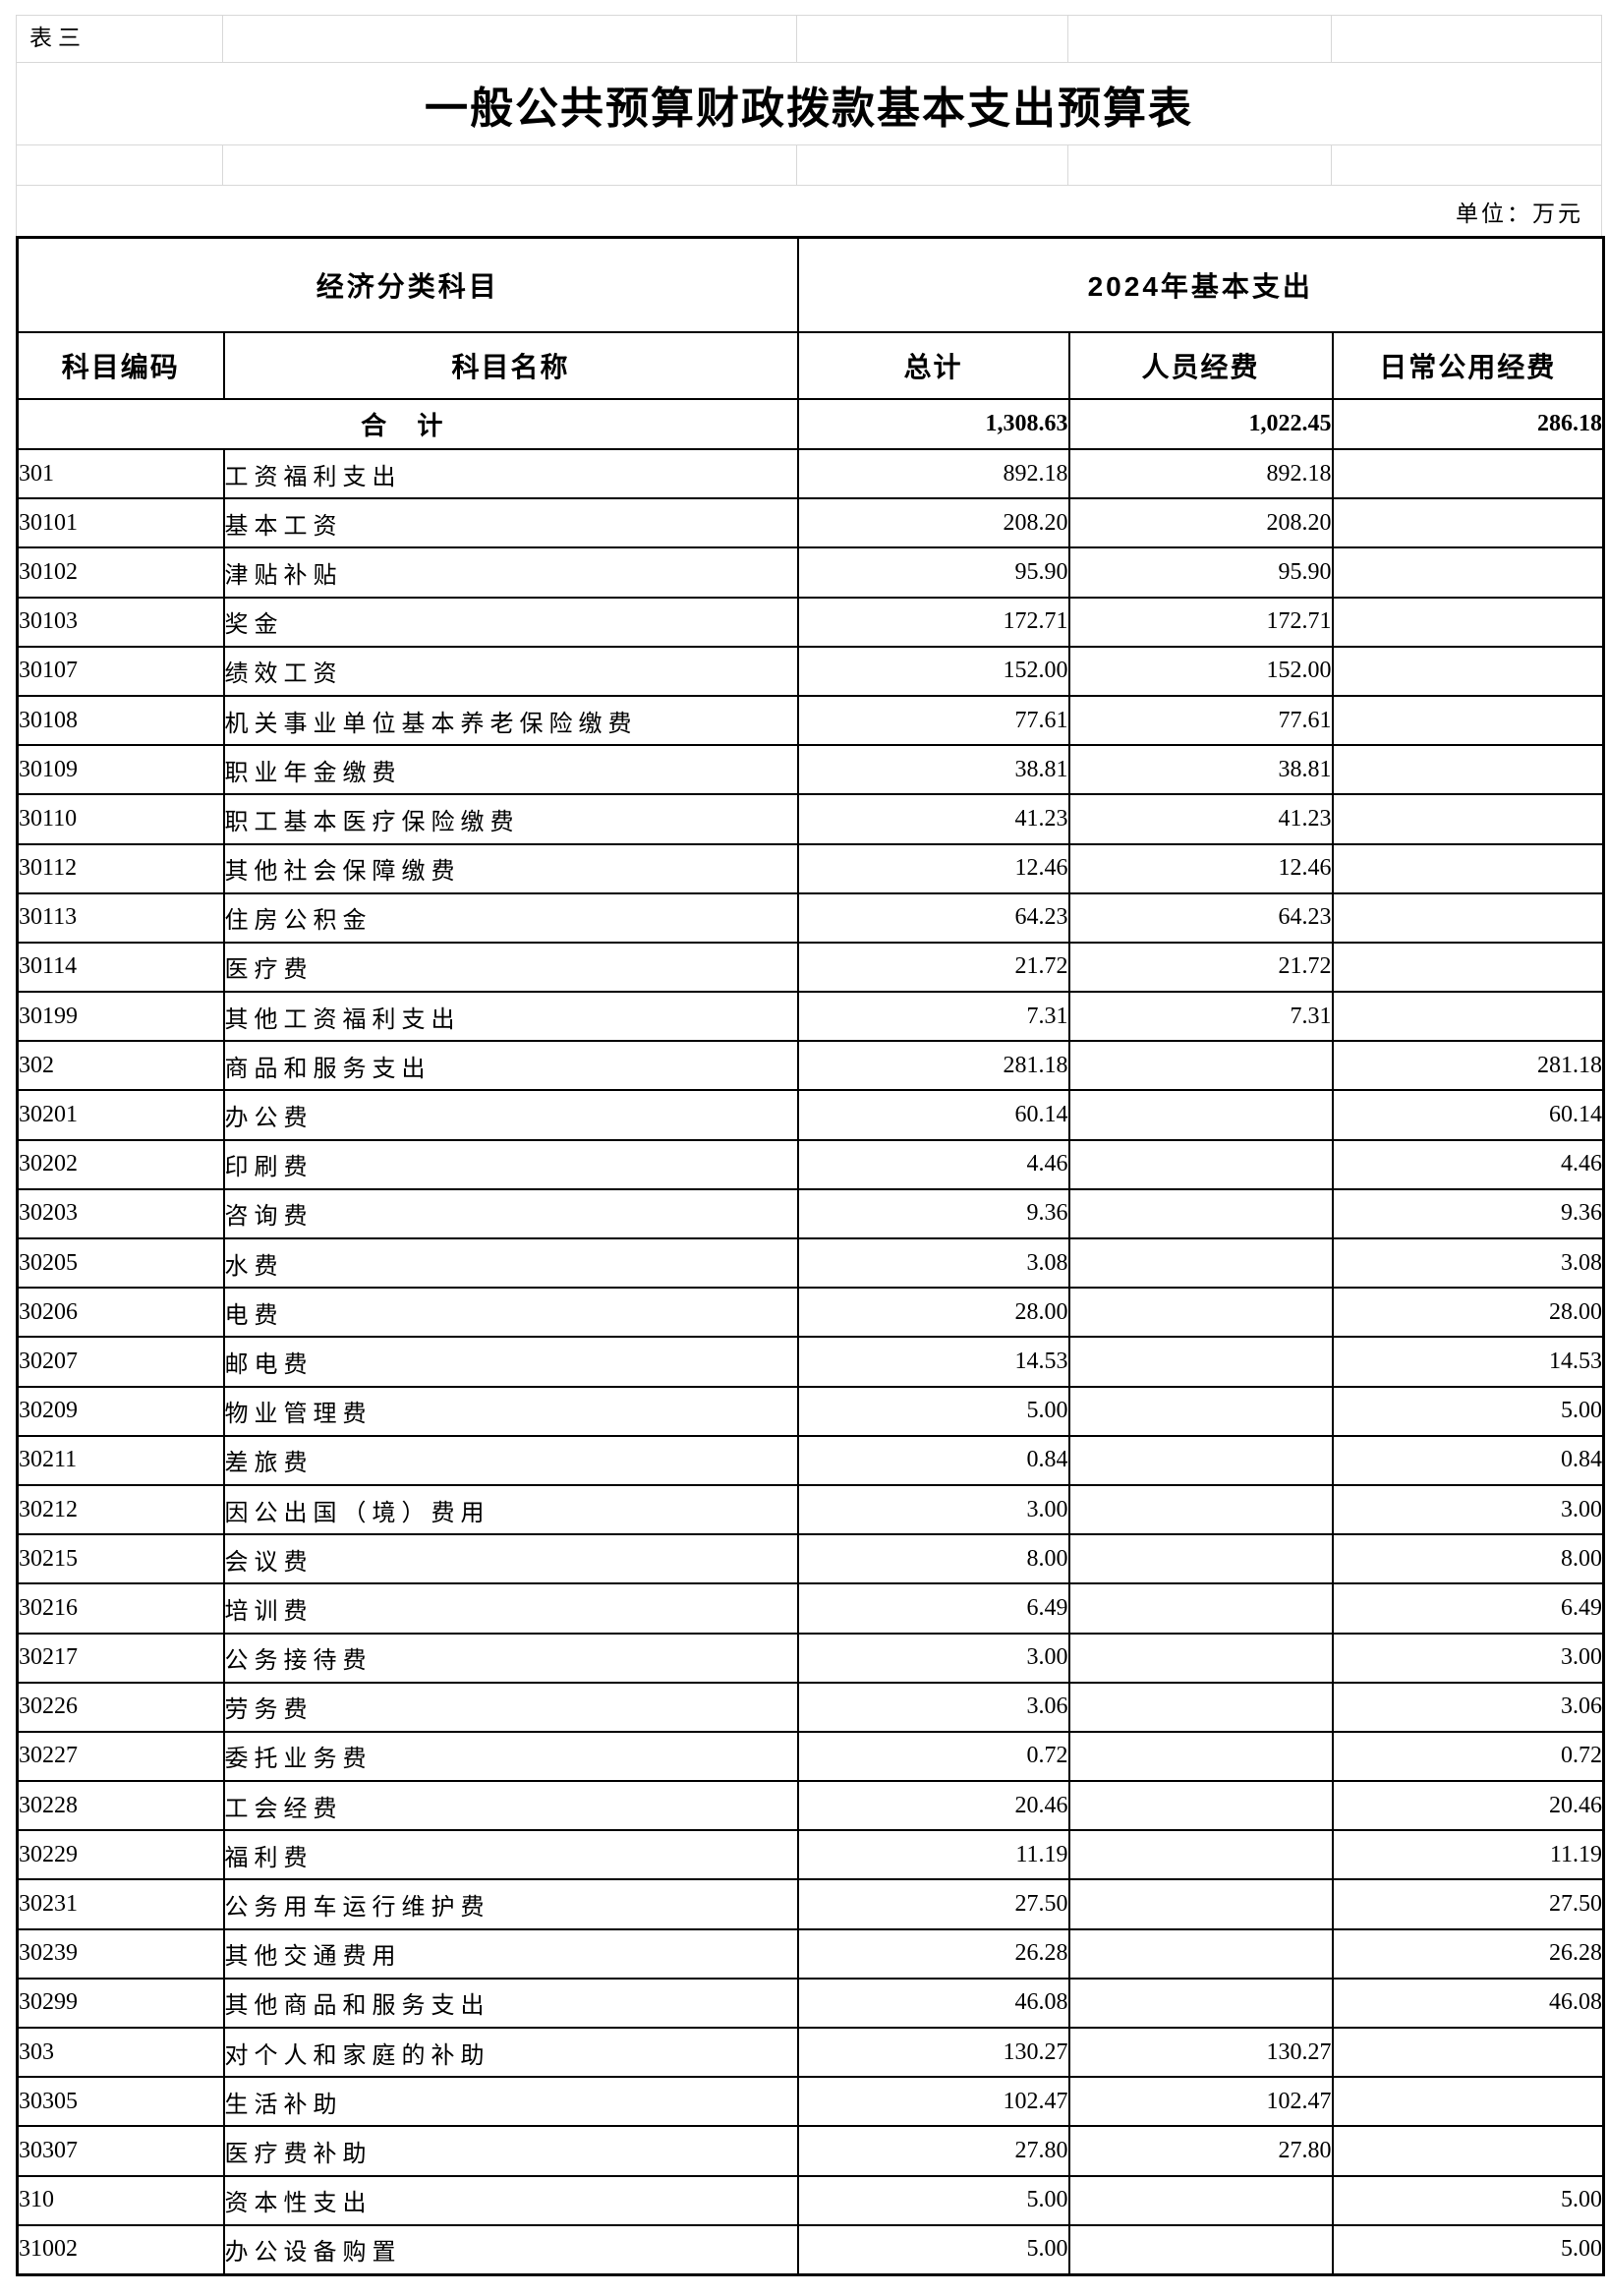 This screenshot has width=1608, height=2296. Describe the element at coordinates (809, 109) in the screenshot. I see `page-title: 一般公共预算财政拨款基本支出预算表` at that location.